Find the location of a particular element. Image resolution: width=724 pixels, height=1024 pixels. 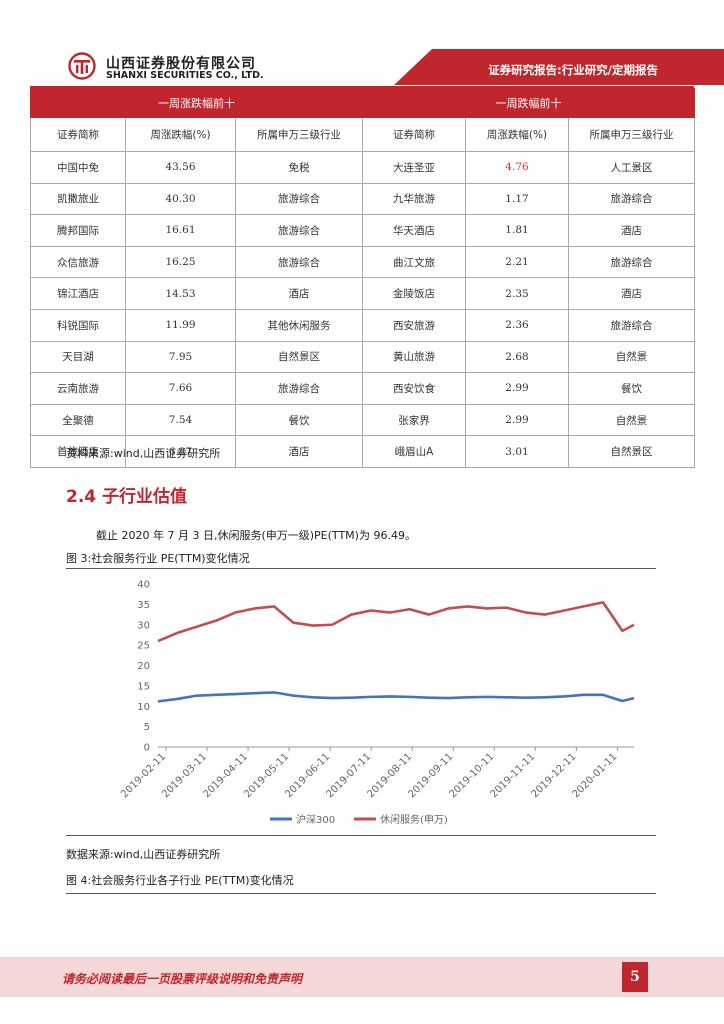

table-row: 首旅酒店 6.27 酒店 峨眉山A 3.01 自然景区 is located at coordinates (363, 451).